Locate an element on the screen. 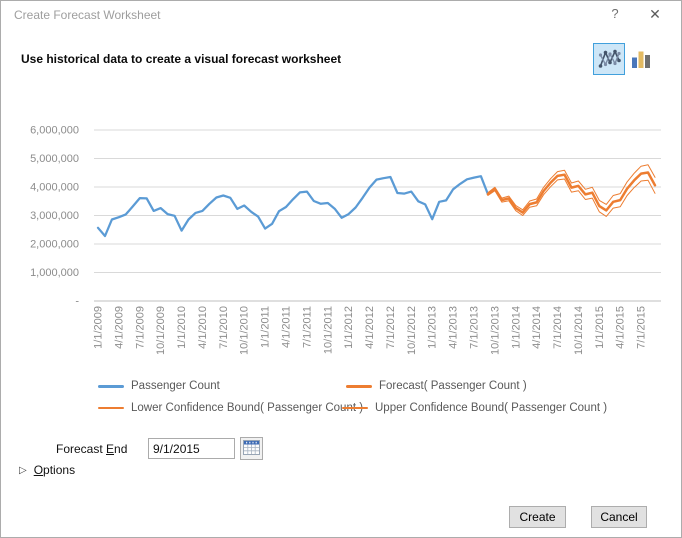  calendar-icon is located at coordinates (251, 448).